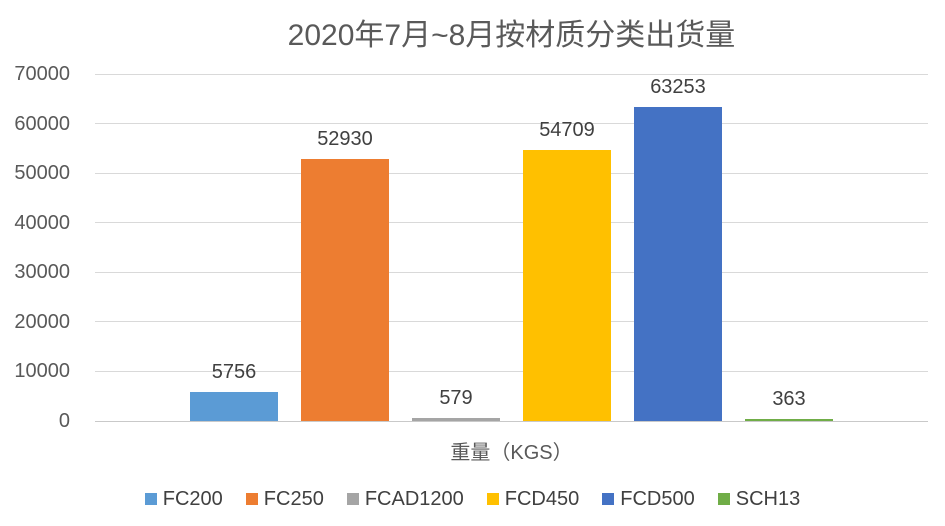 This screenshot has height=526, width=945. I want to click on legend-item-FCD450: FCD450, so click(533, 499).